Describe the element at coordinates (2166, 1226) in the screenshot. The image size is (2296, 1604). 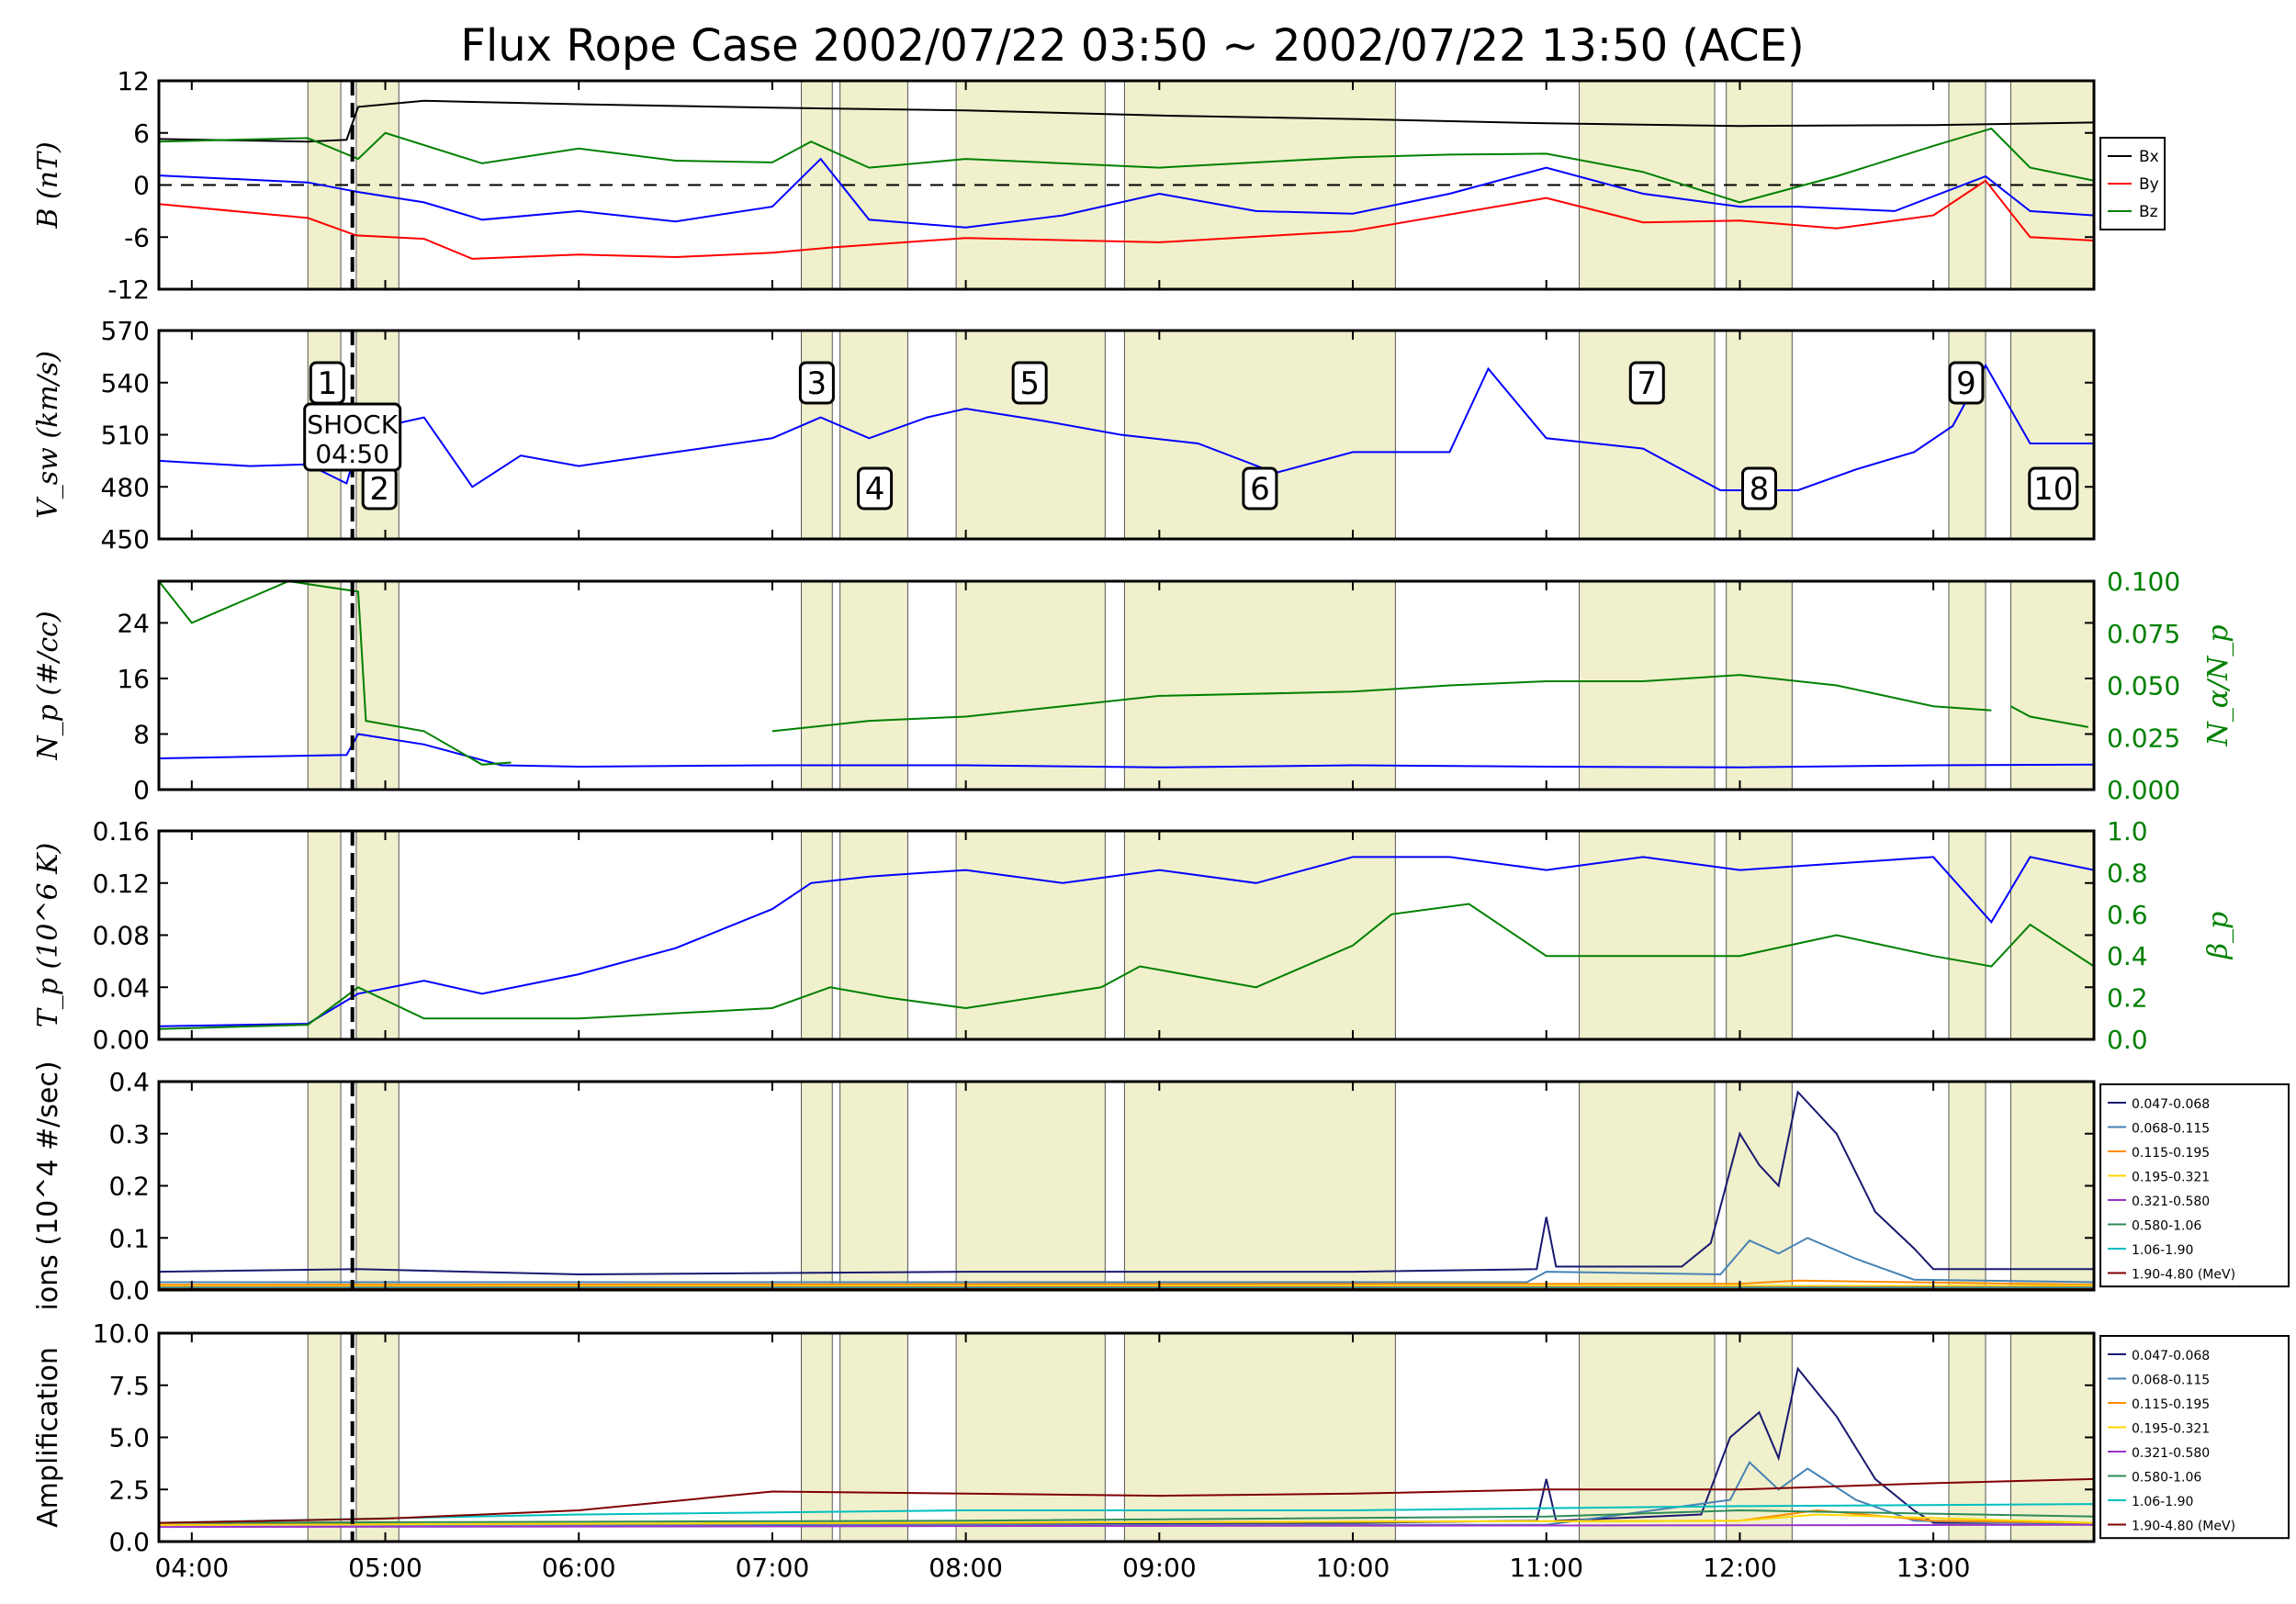
I see `legend-label: 0.580-1.06` at that location.